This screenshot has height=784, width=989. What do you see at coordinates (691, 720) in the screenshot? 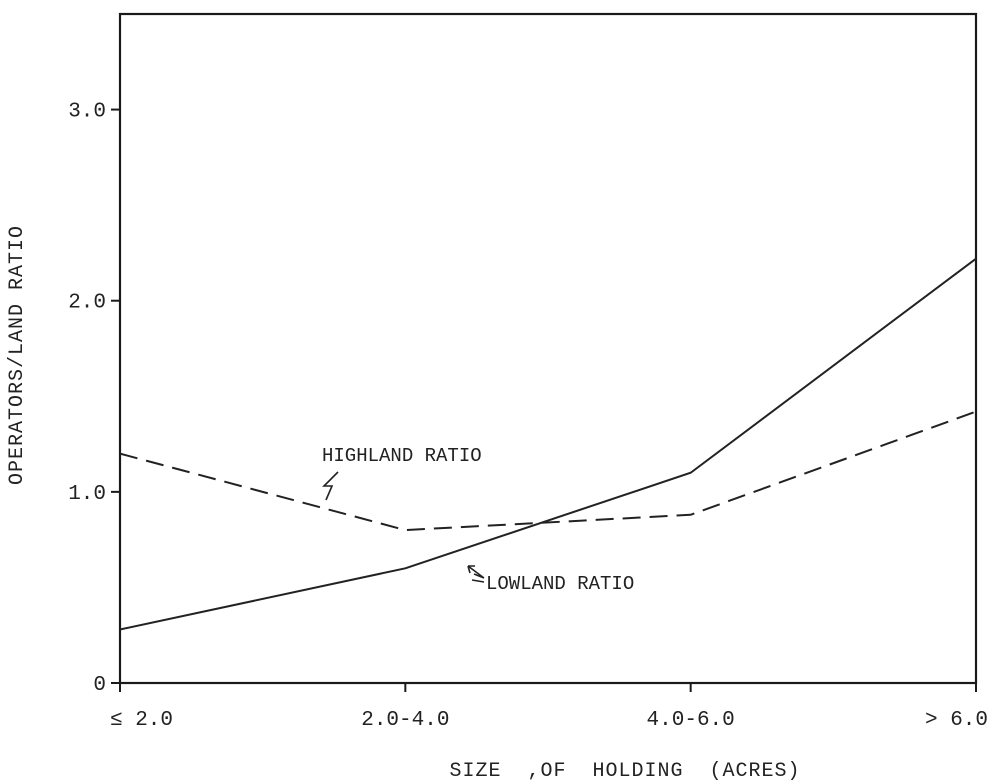
I see `x-tick-label: 4.0-6.0` at bounding box center [691, 720].